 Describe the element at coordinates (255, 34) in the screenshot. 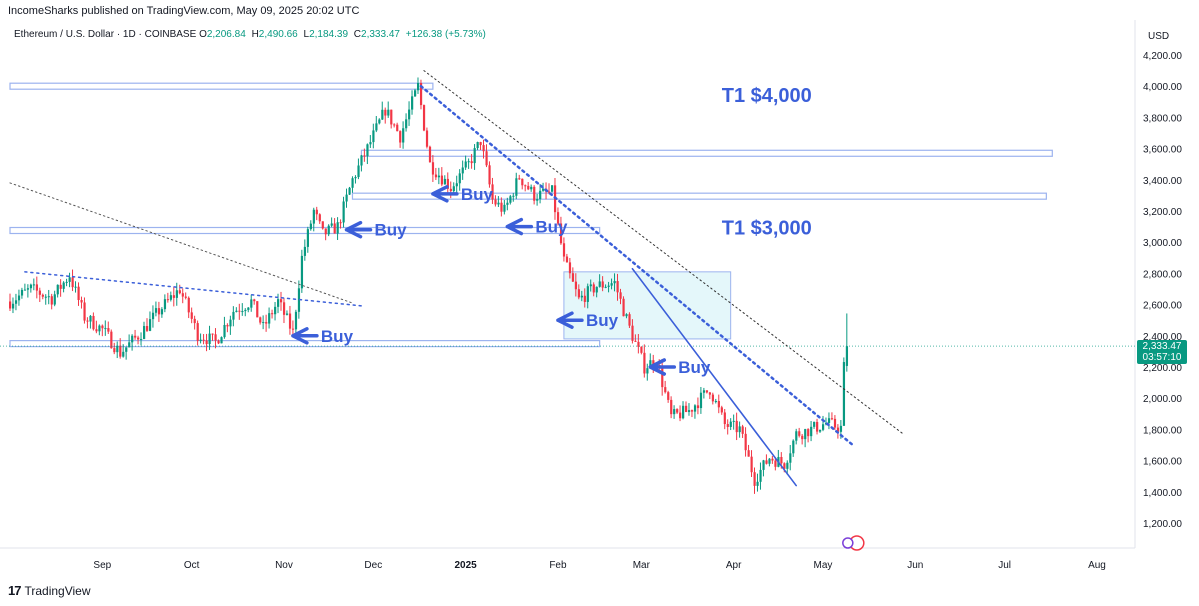

I see `high-label: H` at that location.